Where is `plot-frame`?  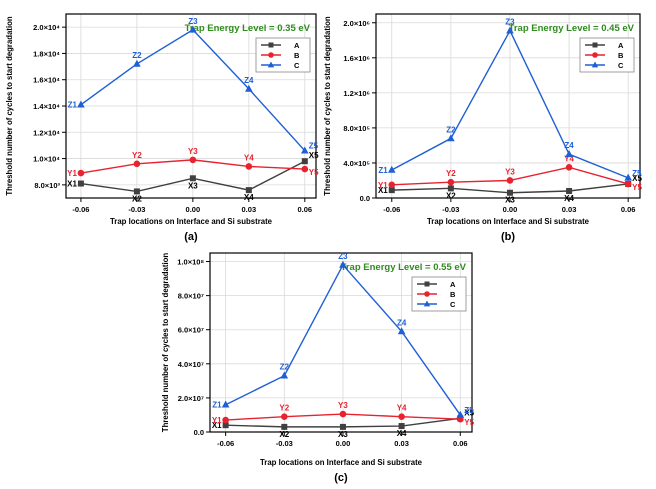 plot-frame is located at coordinates (341, 342).